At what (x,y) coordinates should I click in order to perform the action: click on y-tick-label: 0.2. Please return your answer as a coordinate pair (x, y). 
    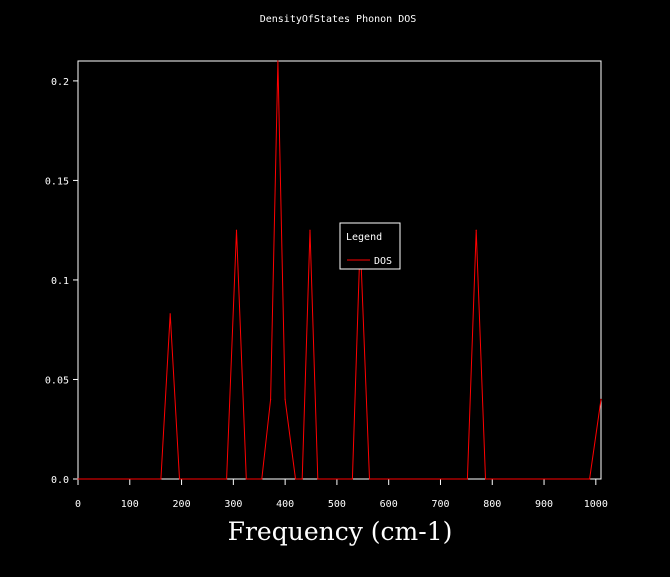
    Looking at the image, I should click on (60, 82).